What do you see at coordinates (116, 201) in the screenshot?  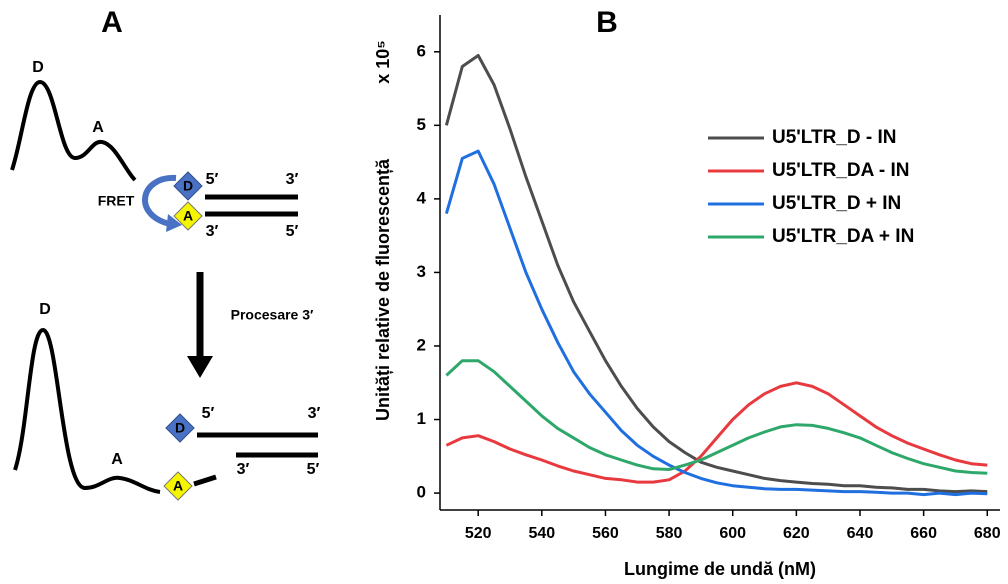 I see `fret-label: FRET` at bounding box center [116, 201].